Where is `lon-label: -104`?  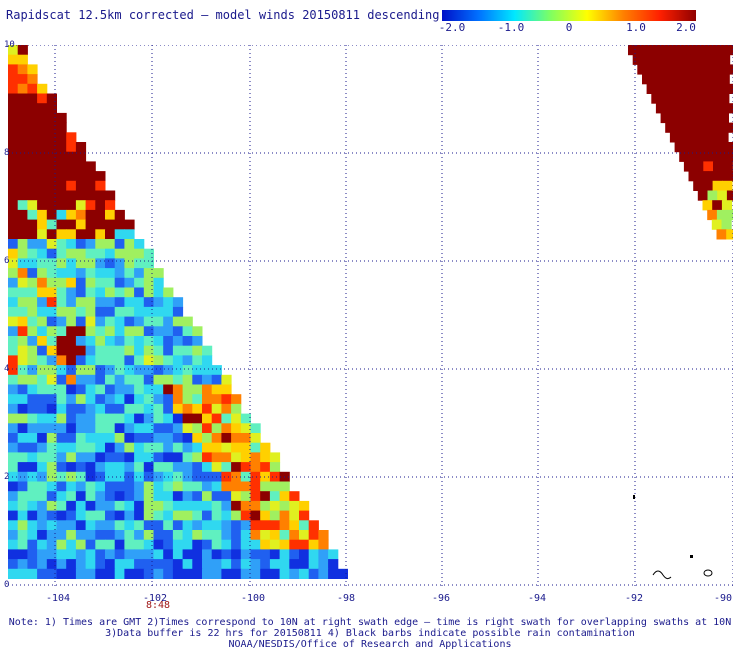 lon-label: -104 is located at coordinates (58, 598).